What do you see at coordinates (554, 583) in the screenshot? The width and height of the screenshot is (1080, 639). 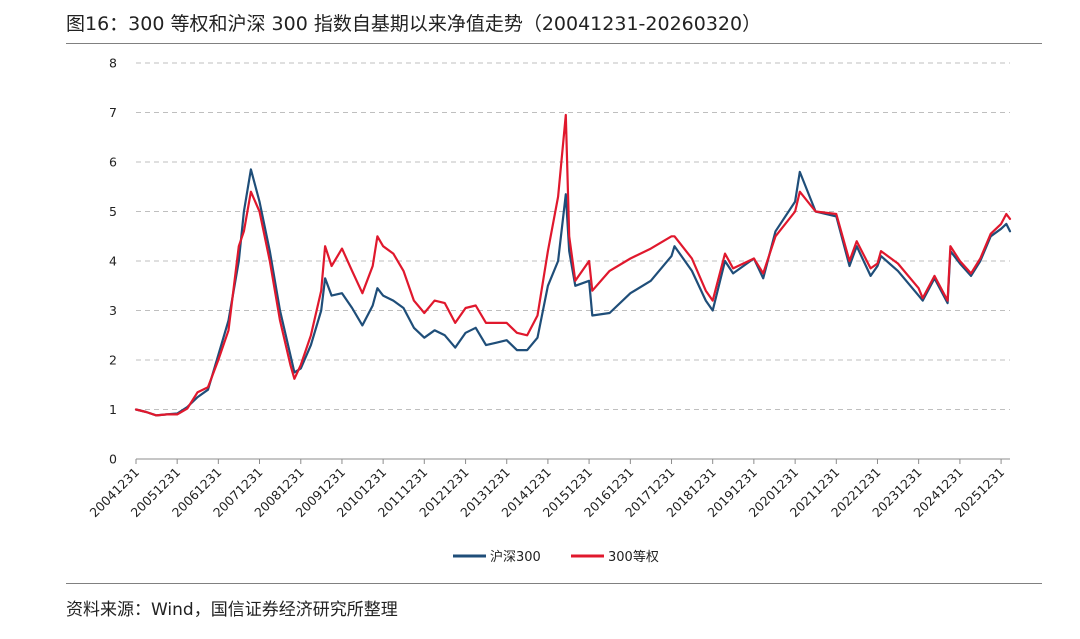 I see `bottom-divider` at bounding box center [554, 583].